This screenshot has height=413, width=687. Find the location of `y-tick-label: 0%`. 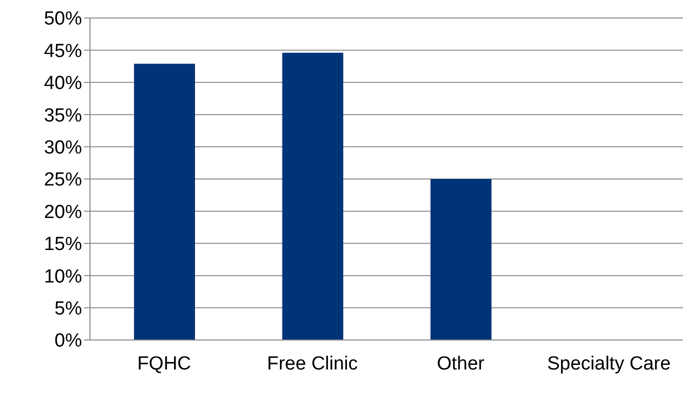

y-tick-label: 0% is located at coordinates (68, 341).